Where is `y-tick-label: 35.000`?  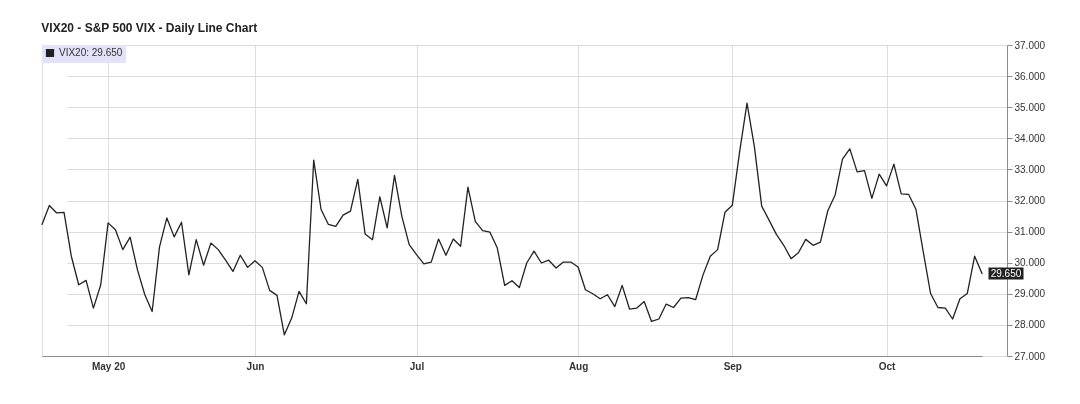
y-tick-label: 35.000 is located at coordinates (1030, 107).